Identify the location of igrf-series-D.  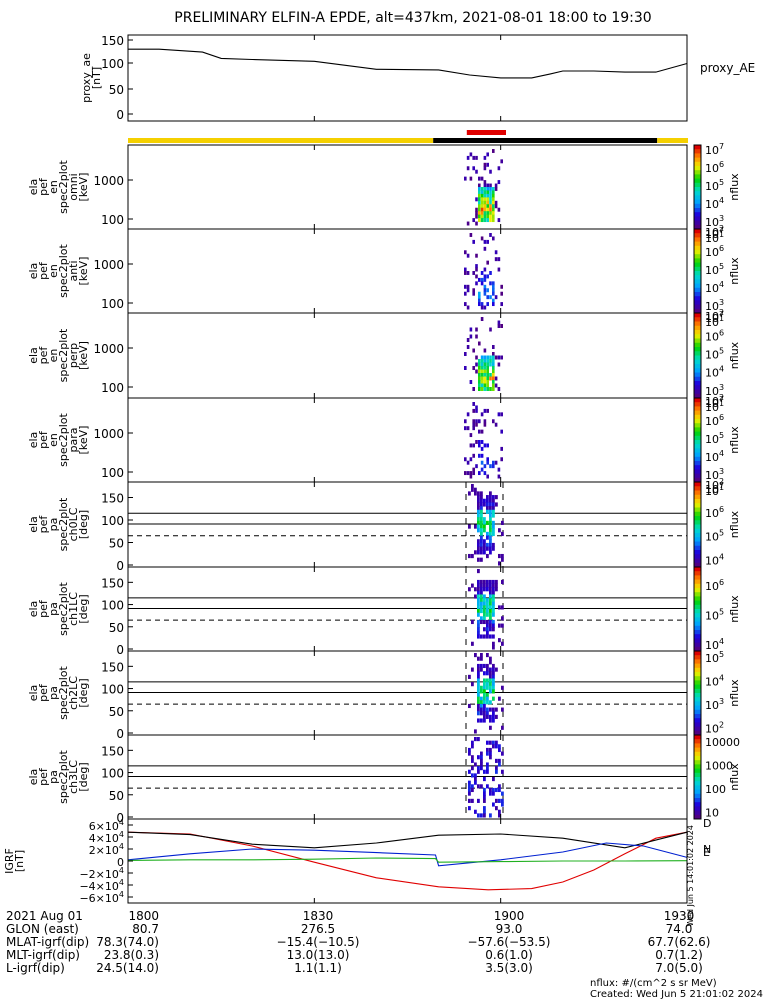
(407, 861).